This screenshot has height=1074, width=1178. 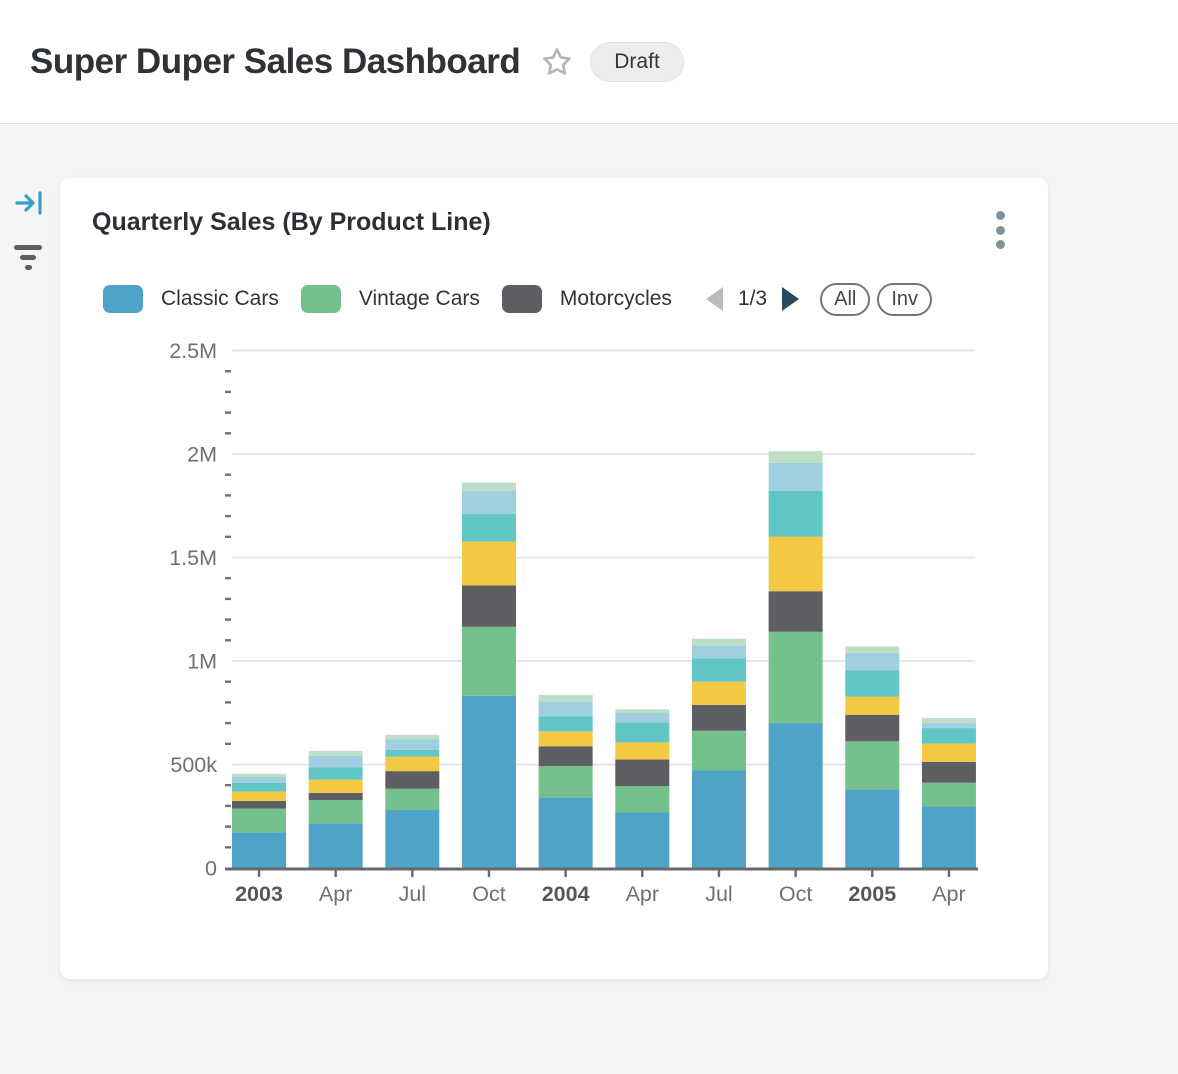 I want to click on y-tick-label: 1M, so click(x=202, y=662).